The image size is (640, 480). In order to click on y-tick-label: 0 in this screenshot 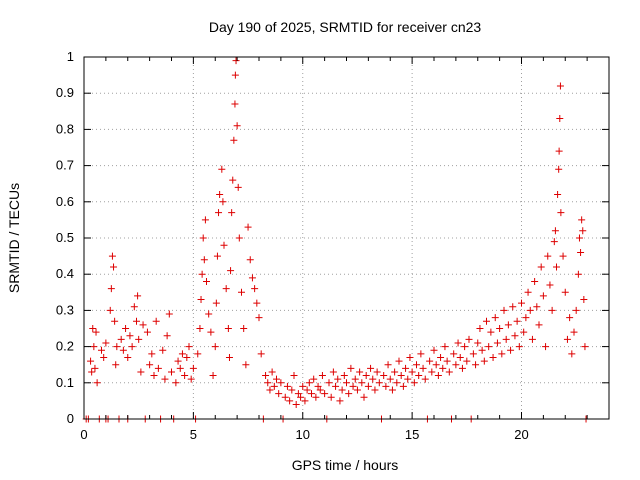, I will do `click(70, 418)`.